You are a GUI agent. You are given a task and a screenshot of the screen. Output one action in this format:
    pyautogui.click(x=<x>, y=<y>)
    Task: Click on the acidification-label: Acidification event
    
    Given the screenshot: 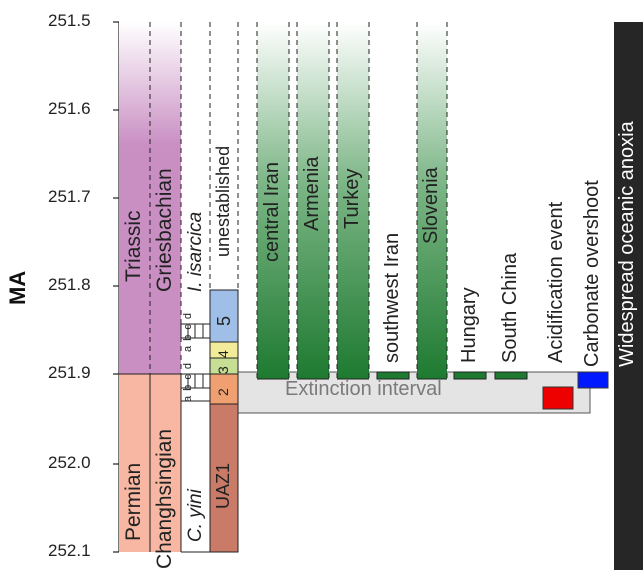 What is the action you would take?
    pyautogui.click(x=556, y=282)
    